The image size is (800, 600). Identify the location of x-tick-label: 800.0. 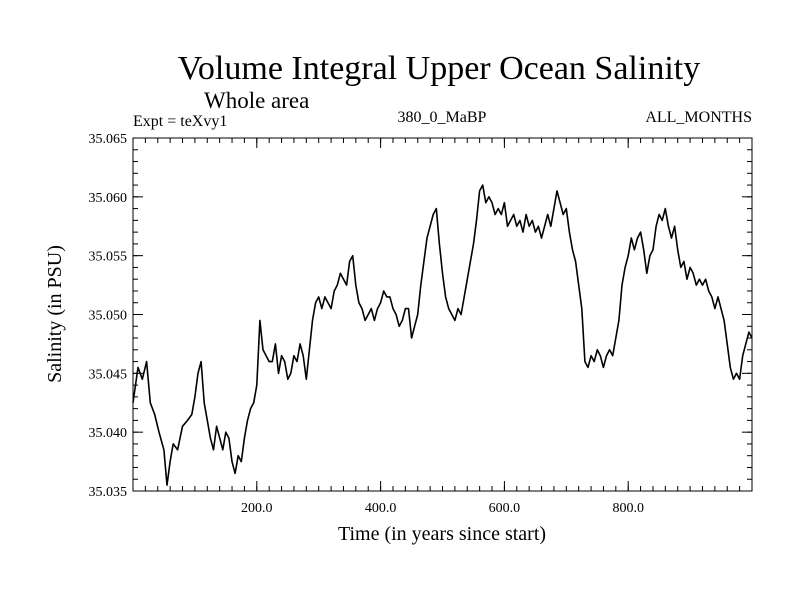
(628, 508).